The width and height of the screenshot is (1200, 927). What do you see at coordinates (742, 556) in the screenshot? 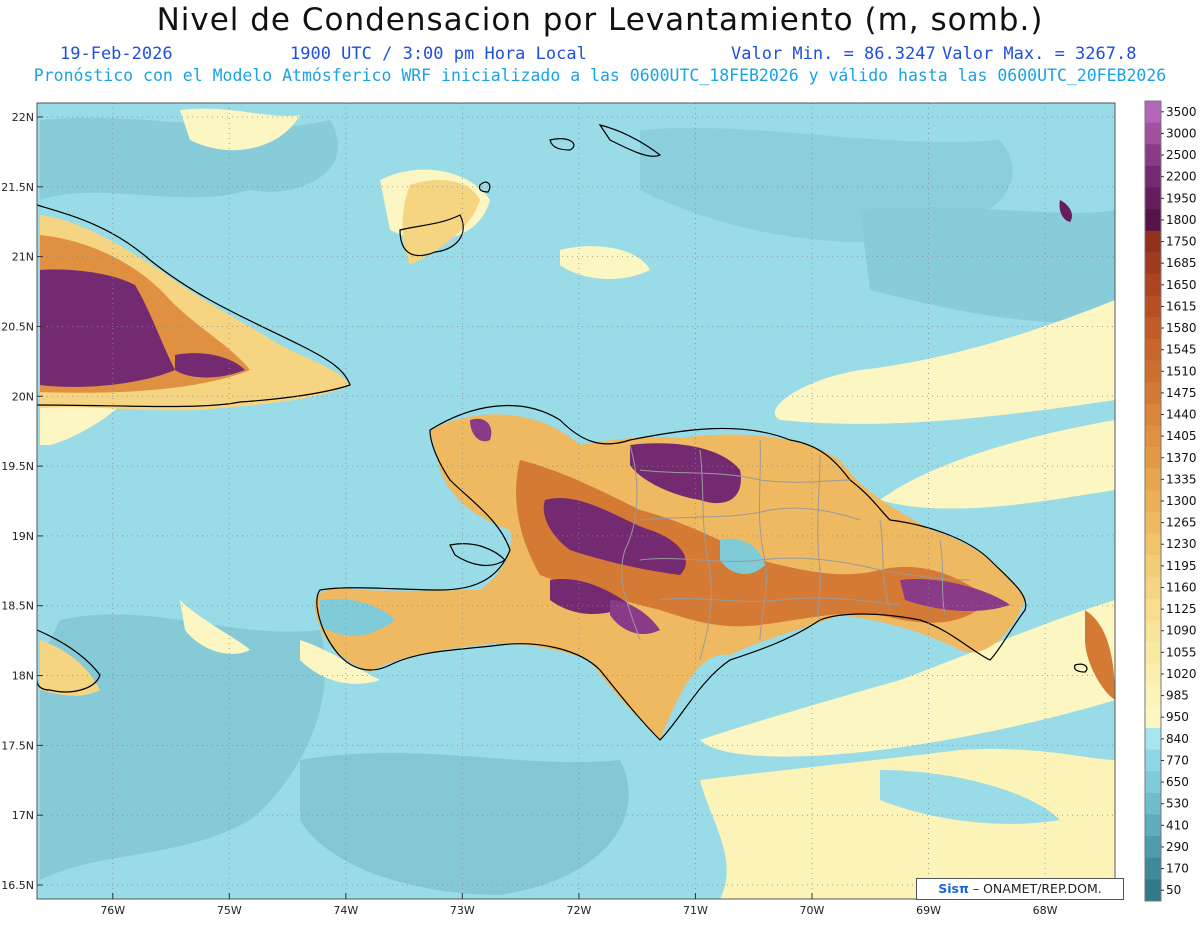
I see `field-valley-low` at bounding box center [742, 556].